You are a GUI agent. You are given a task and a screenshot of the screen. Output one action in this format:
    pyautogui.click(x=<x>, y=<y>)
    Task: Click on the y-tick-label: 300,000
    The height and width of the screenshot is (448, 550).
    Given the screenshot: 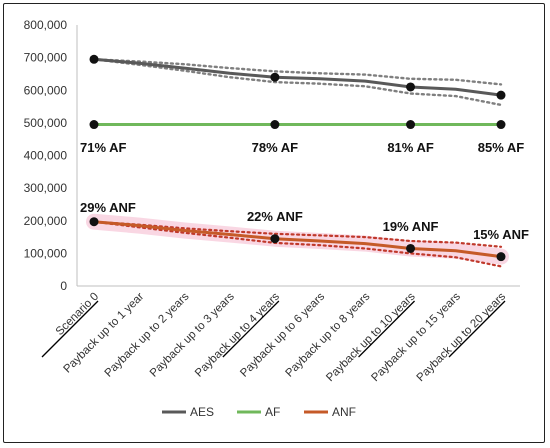 What is the action you would take?
    pyautogui.click(x=46, y=188)
    